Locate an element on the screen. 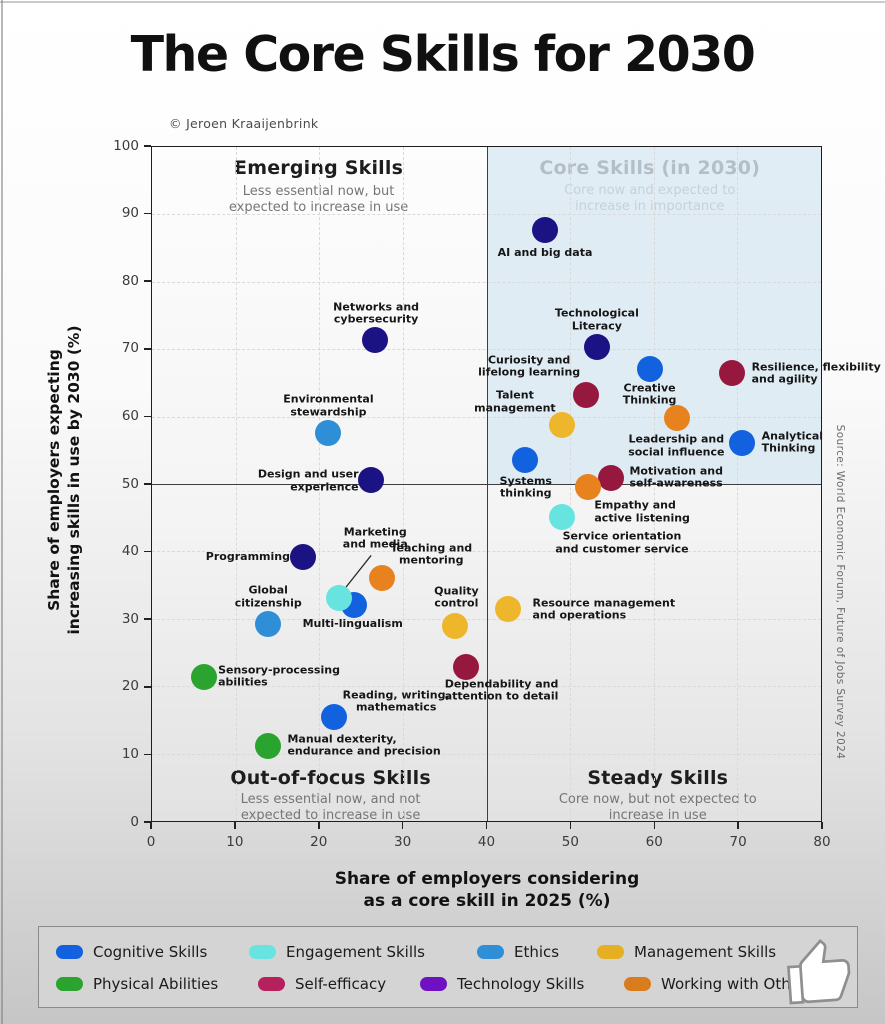 The width and height of the screenshot is (885, 1024). point-label: Leadership and social influence is located at coordinates (676, 445).